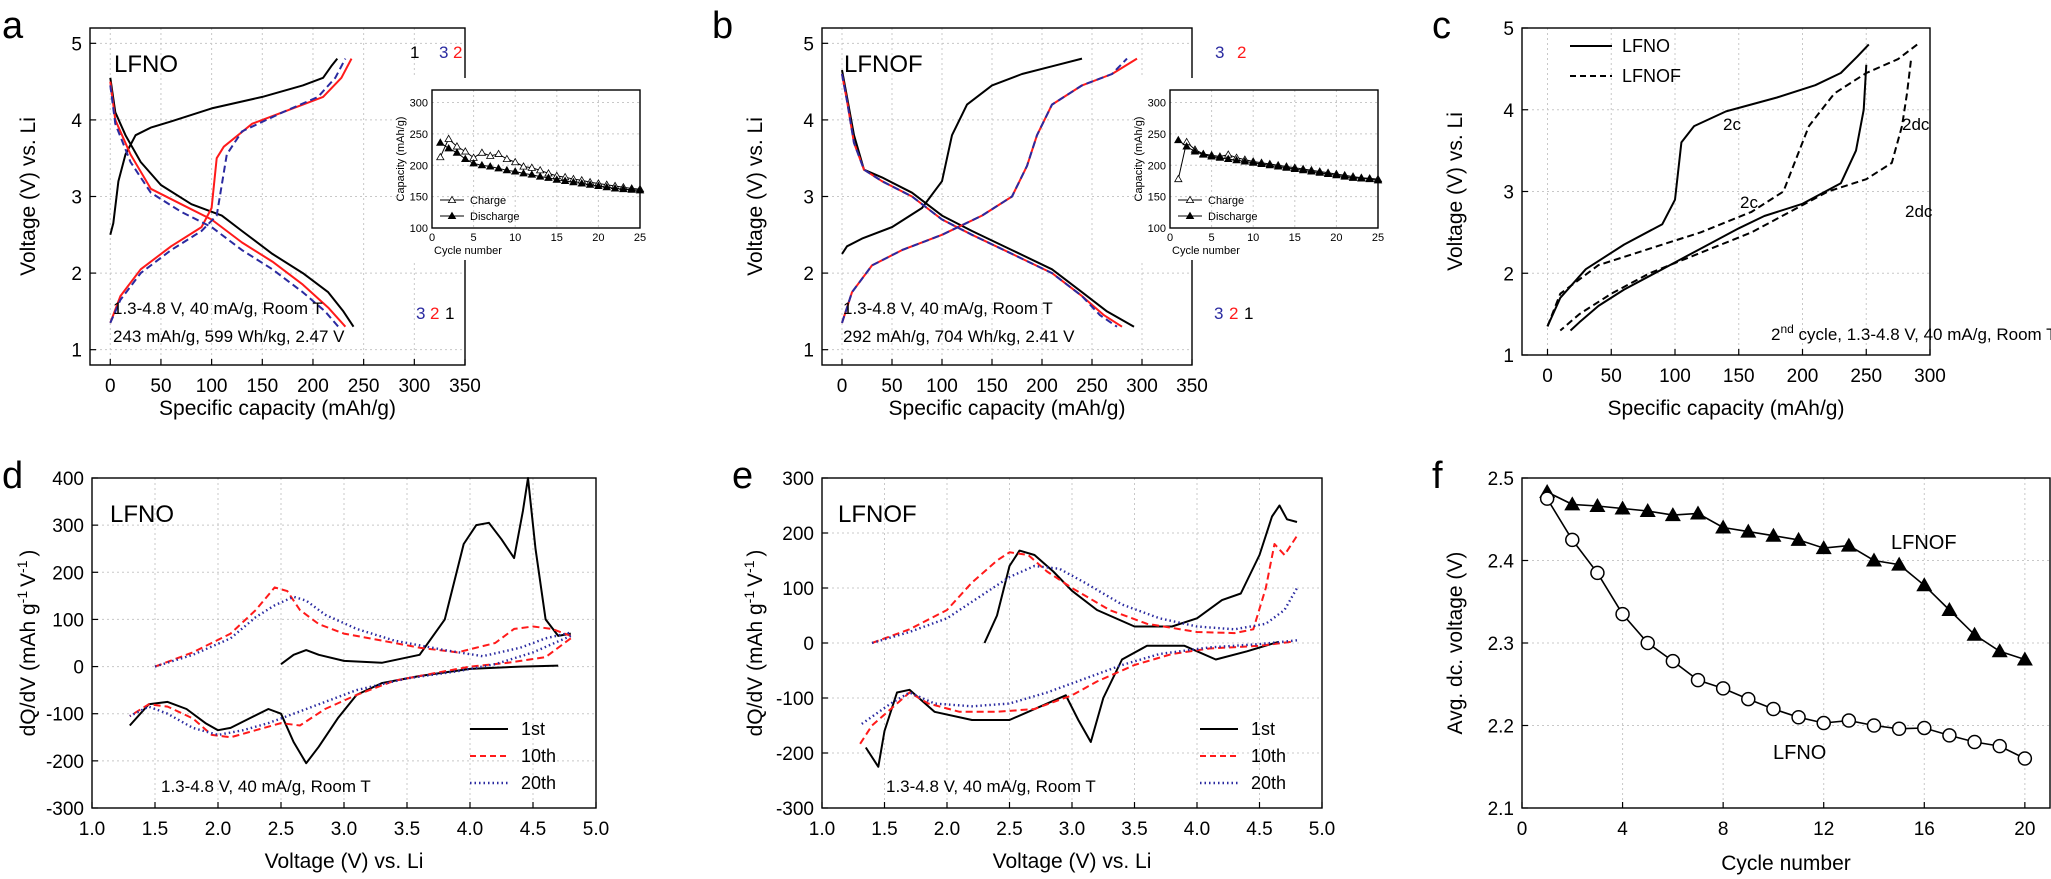 This screenshot has width=2051, height=879. What do you see at coordinates (1916, 124) in the screenshot?
I see `panel-c-label-2dc-lfno: 2dc` at bounding box center [1916, 124].